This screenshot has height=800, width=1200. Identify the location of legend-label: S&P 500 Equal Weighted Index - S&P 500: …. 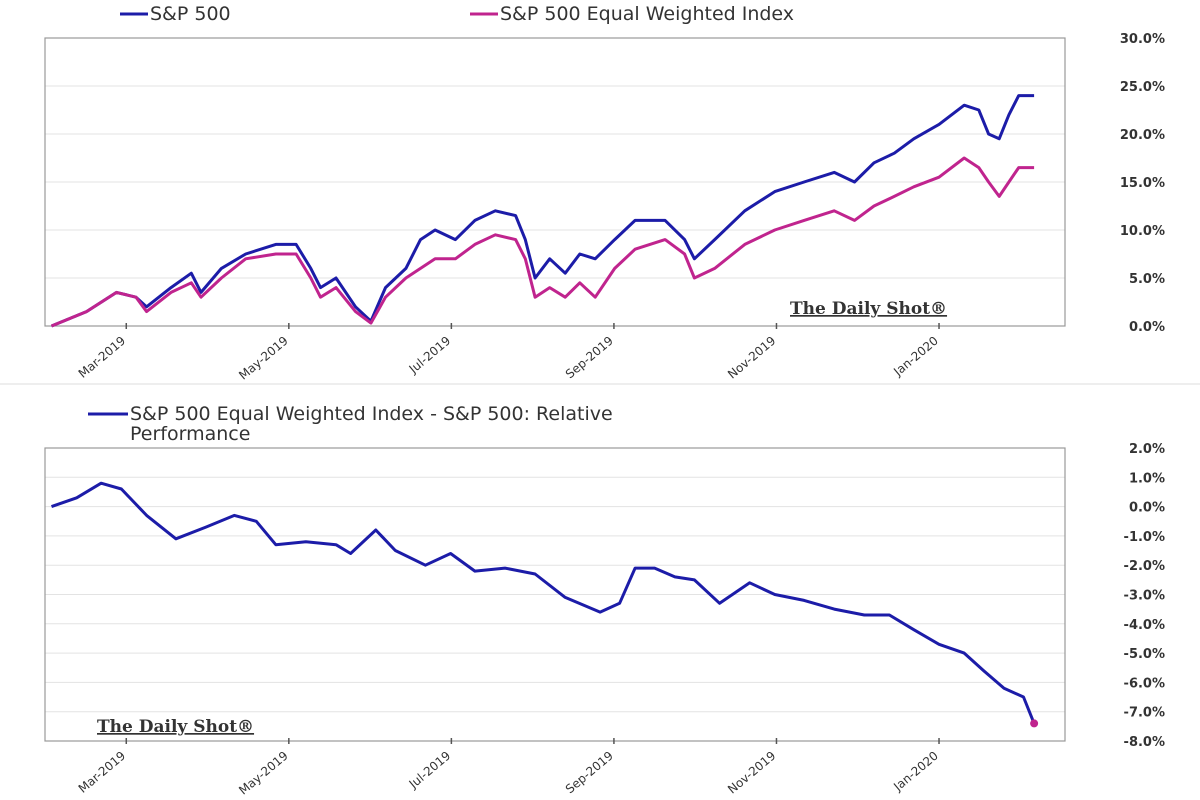
(371, 414).